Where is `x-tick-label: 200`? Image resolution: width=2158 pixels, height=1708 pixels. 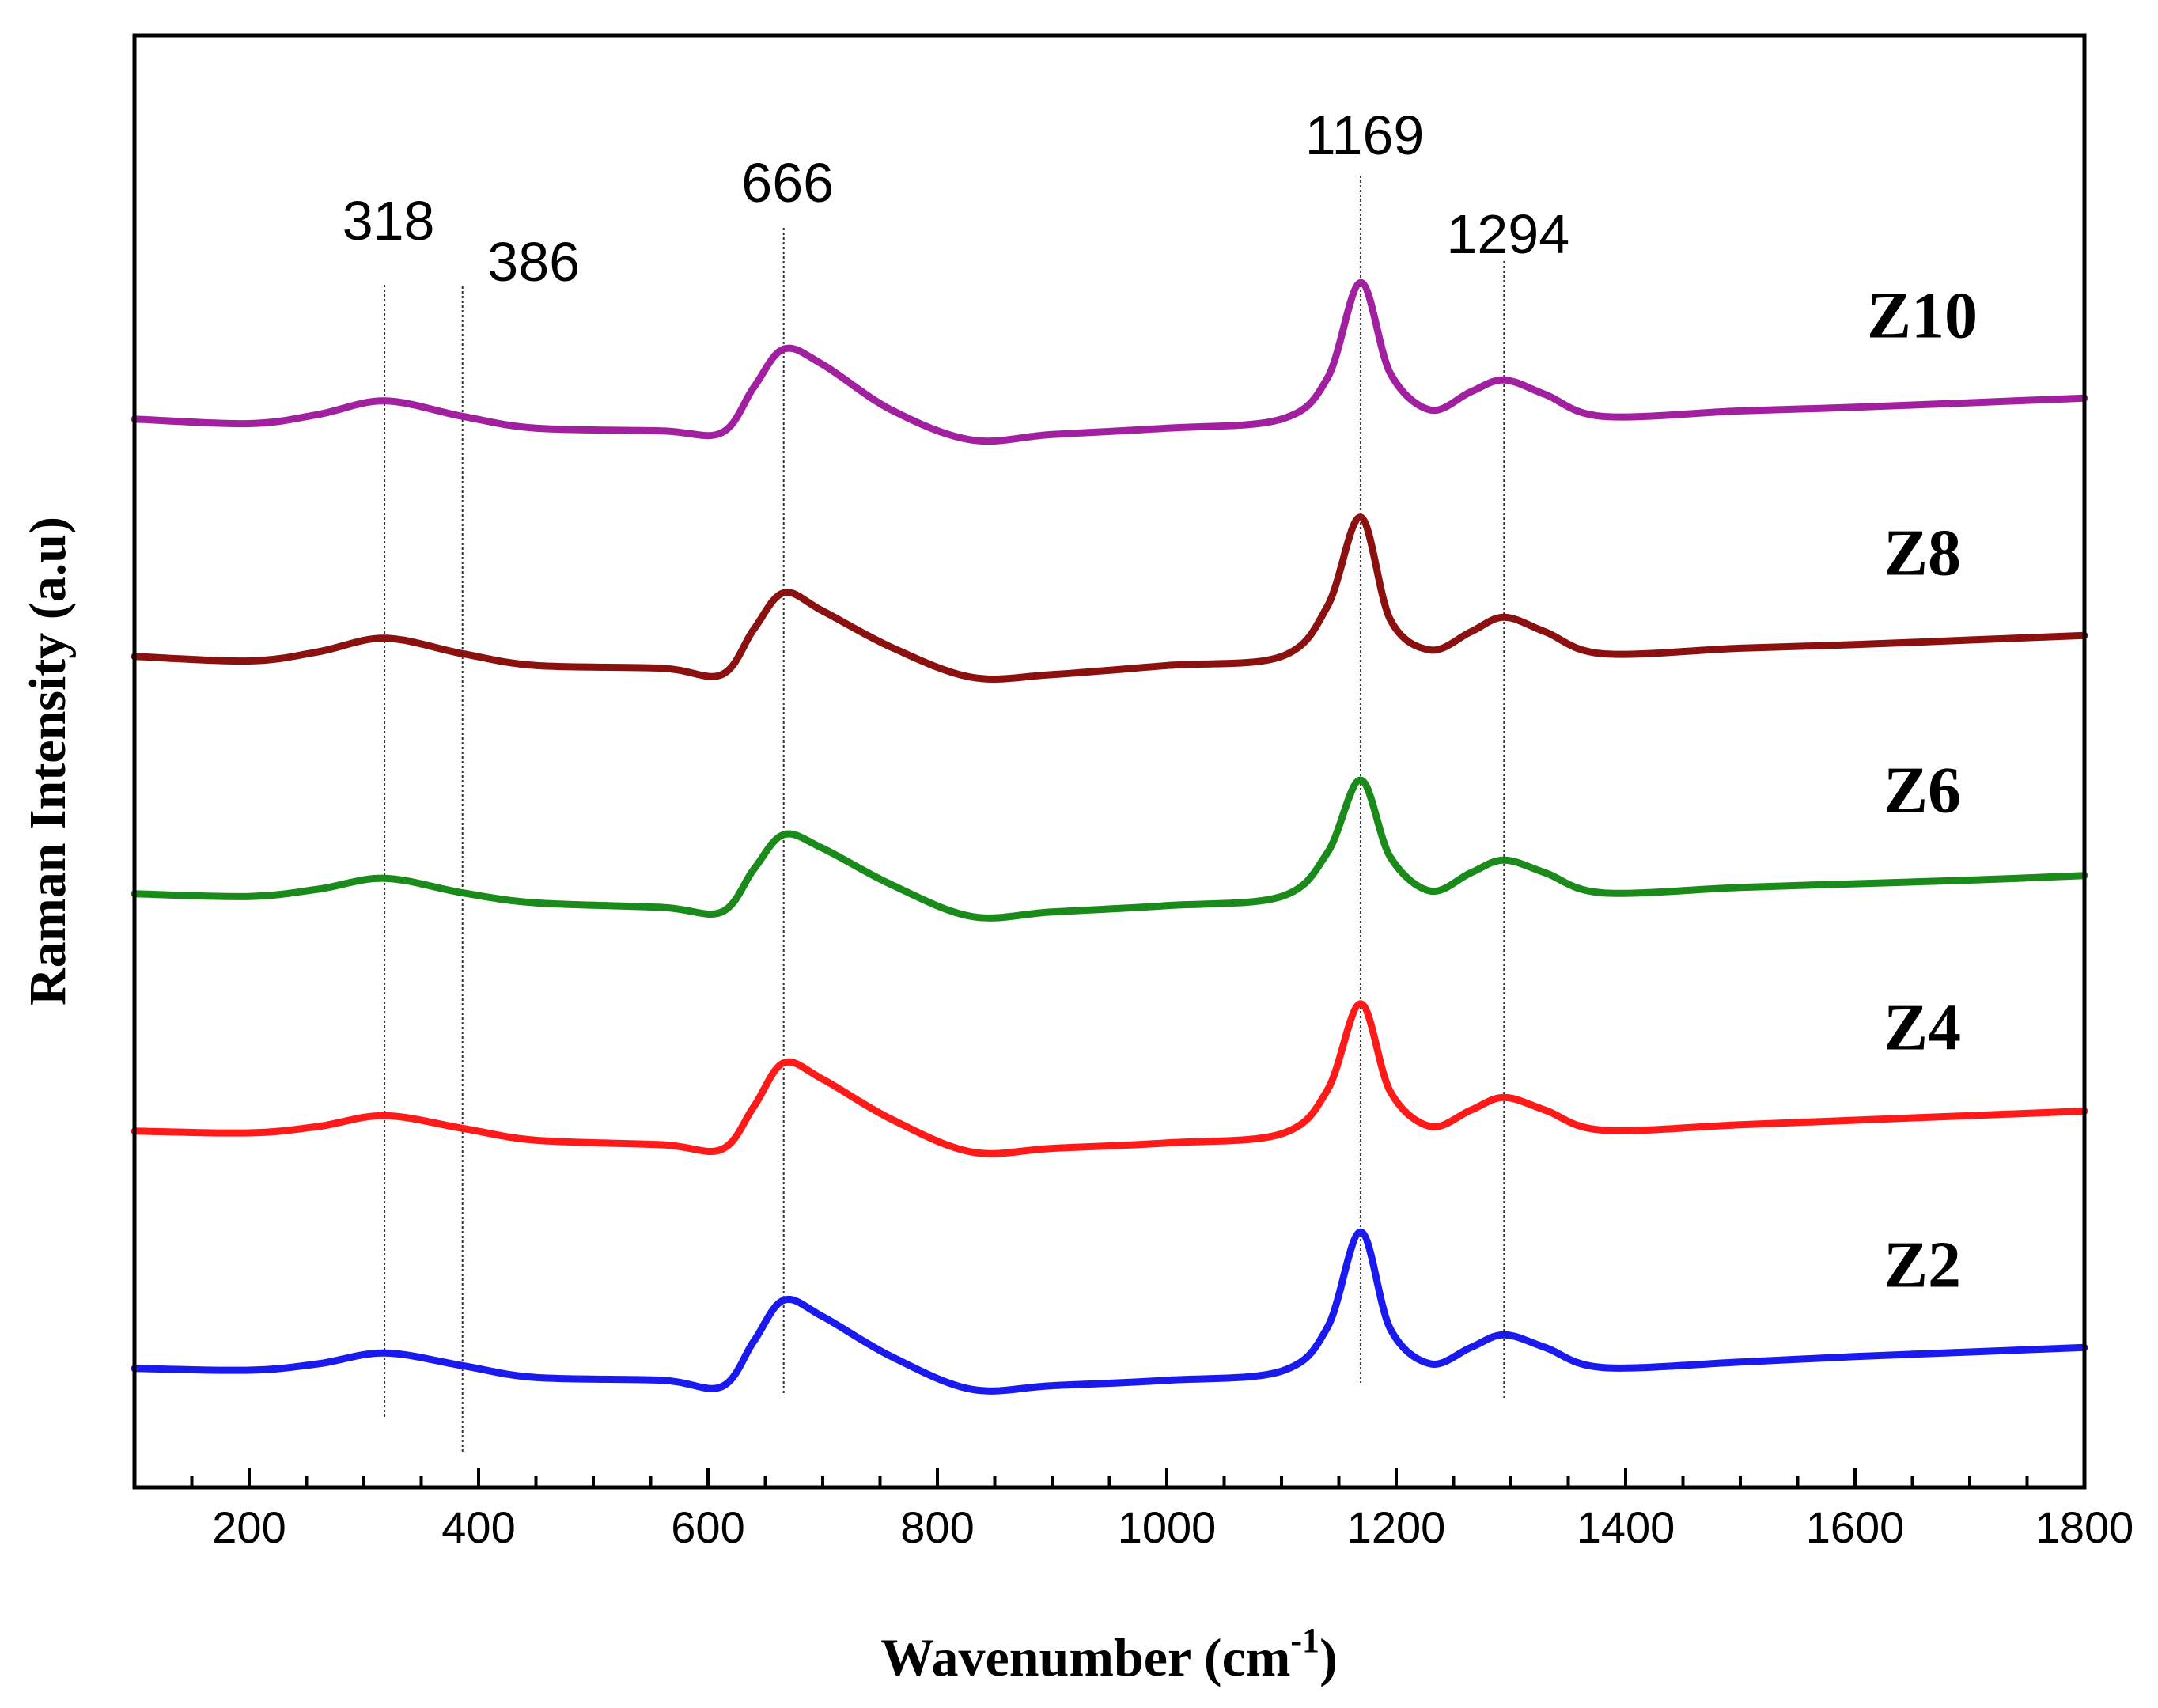
x-tick-label: 200 is located at coordinates (249, 1527).